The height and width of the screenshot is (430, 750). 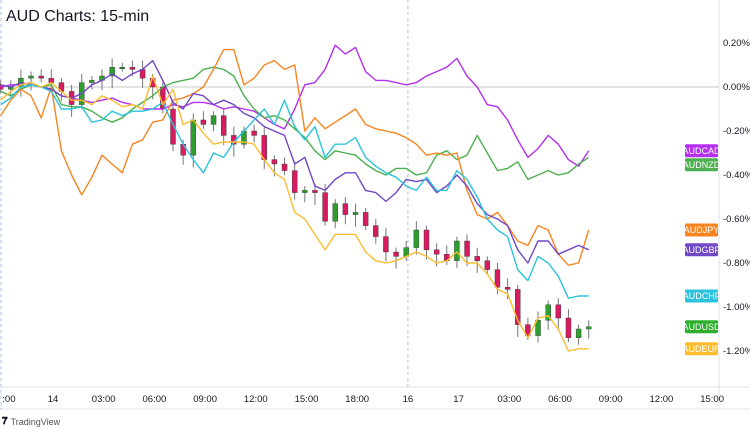 I want to click on y-tick-label: -1.00%, so click(x=736, y=307).